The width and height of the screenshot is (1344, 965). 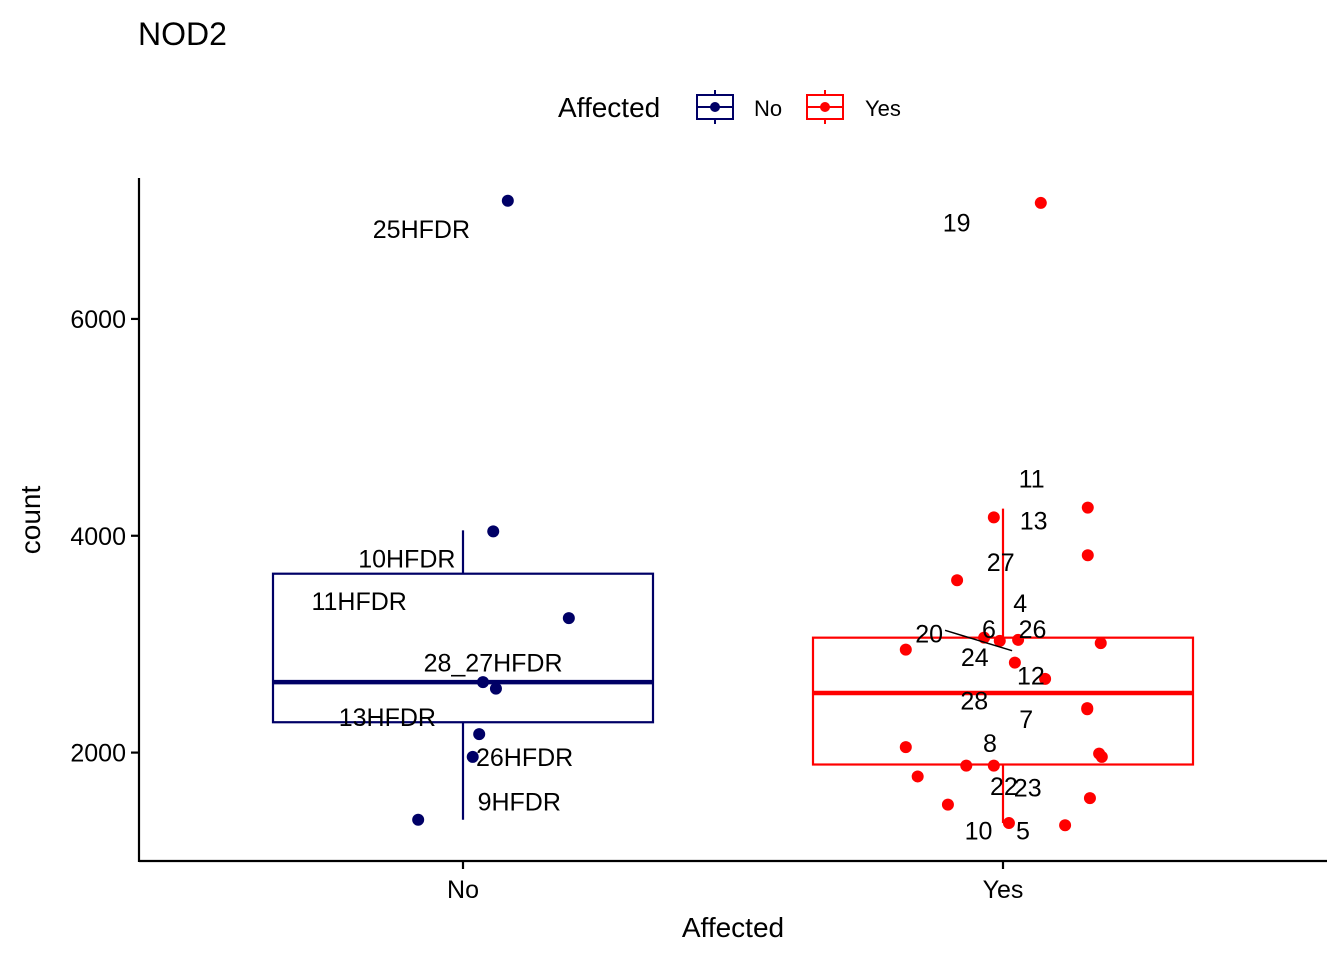 I want to click on point-label: 9HFDR, so click(x=519, y=802).